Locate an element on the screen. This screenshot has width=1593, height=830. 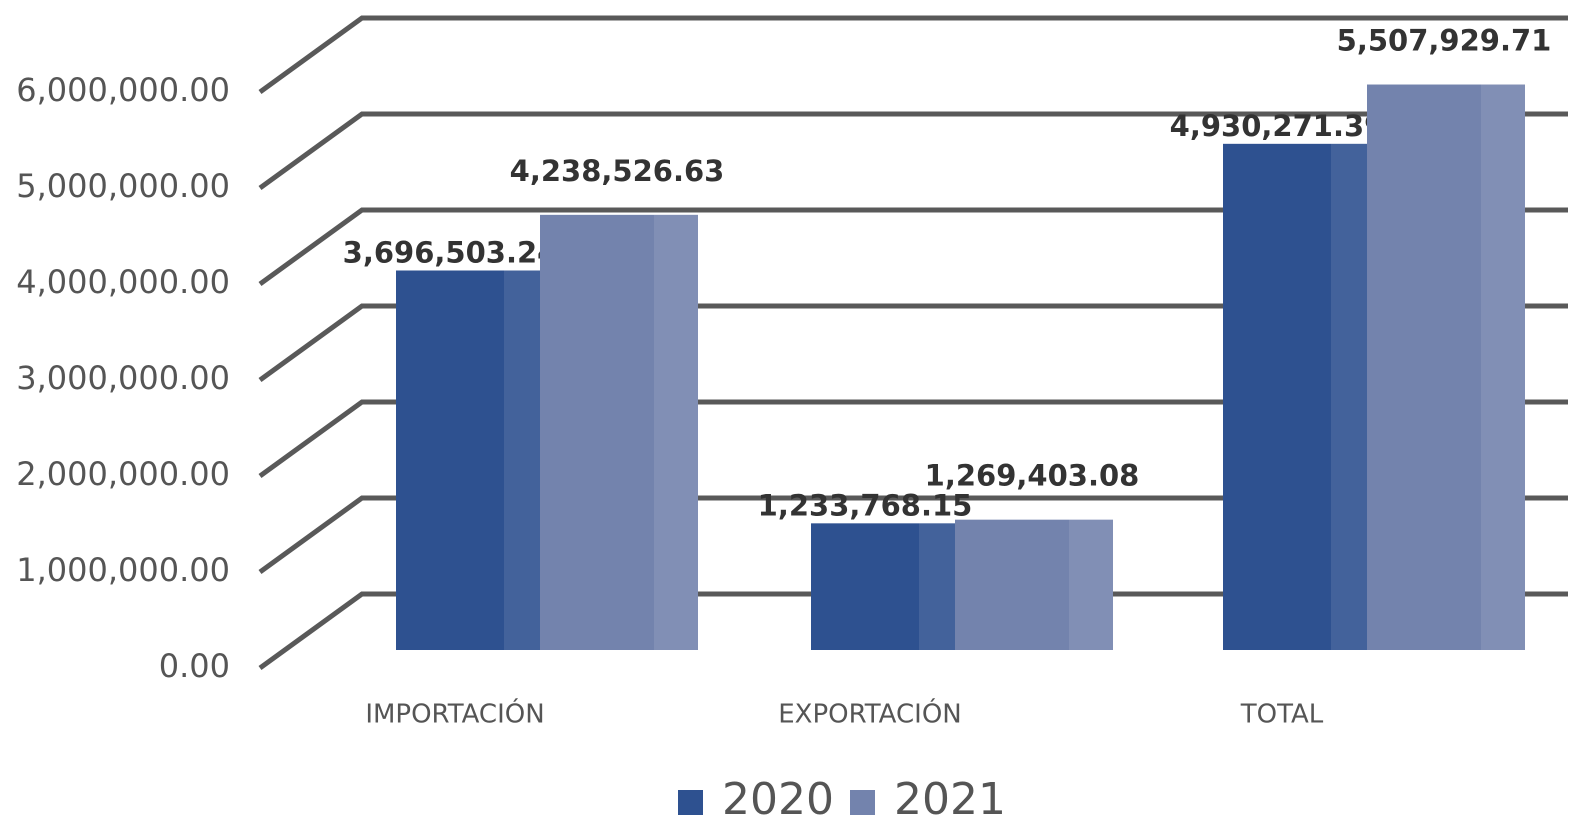
y-tick-label: 4,000,000.00 is located at coordinates (123, 282).